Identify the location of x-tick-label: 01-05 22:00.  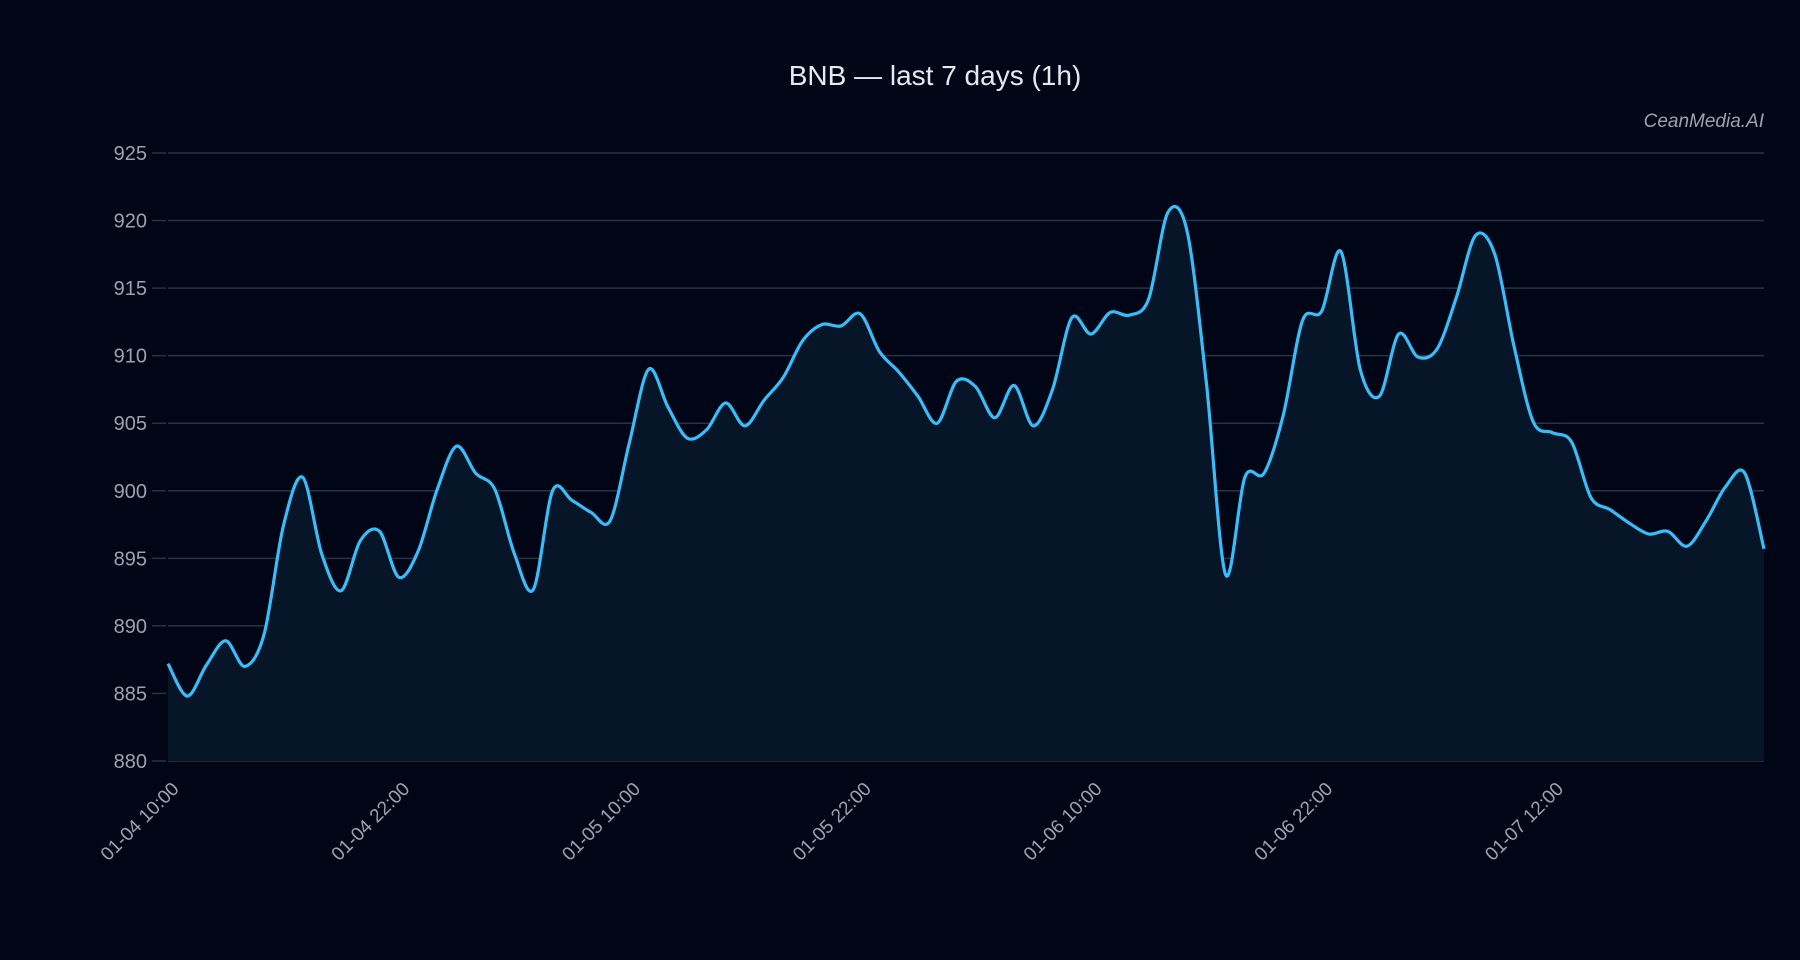
(832, 822).